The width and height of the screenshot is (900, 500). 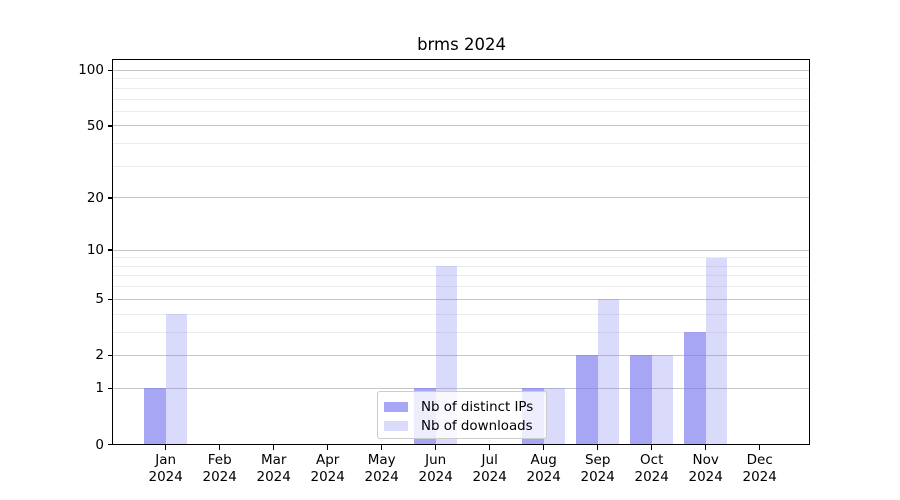 I want to click on y-tick-label: 50, so click(x=95, y=125).